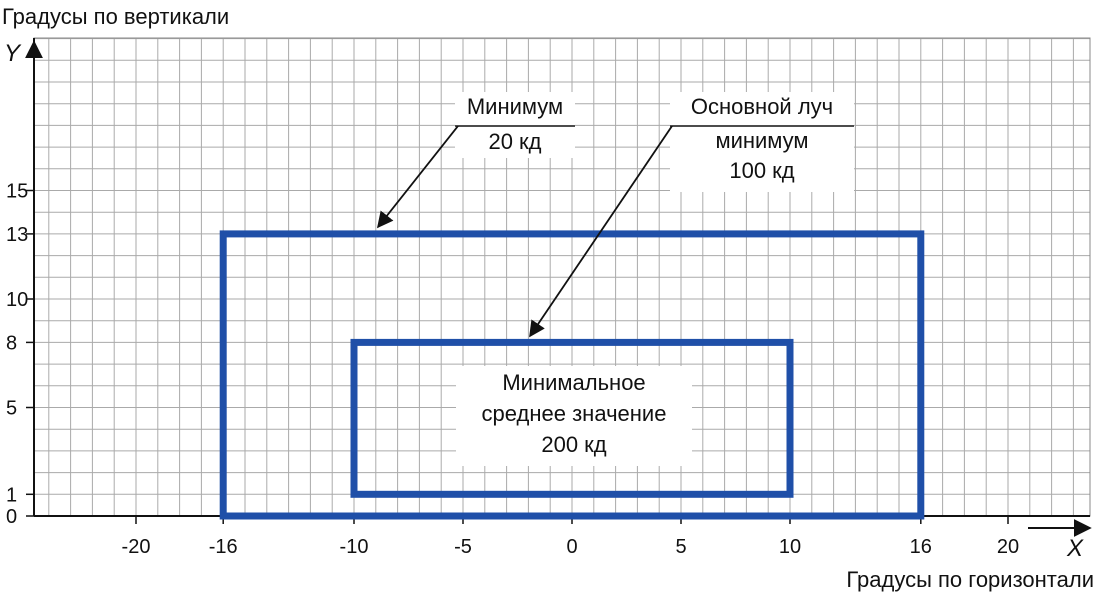  I want to click on y-tick-label: 15, so click(17, 192).